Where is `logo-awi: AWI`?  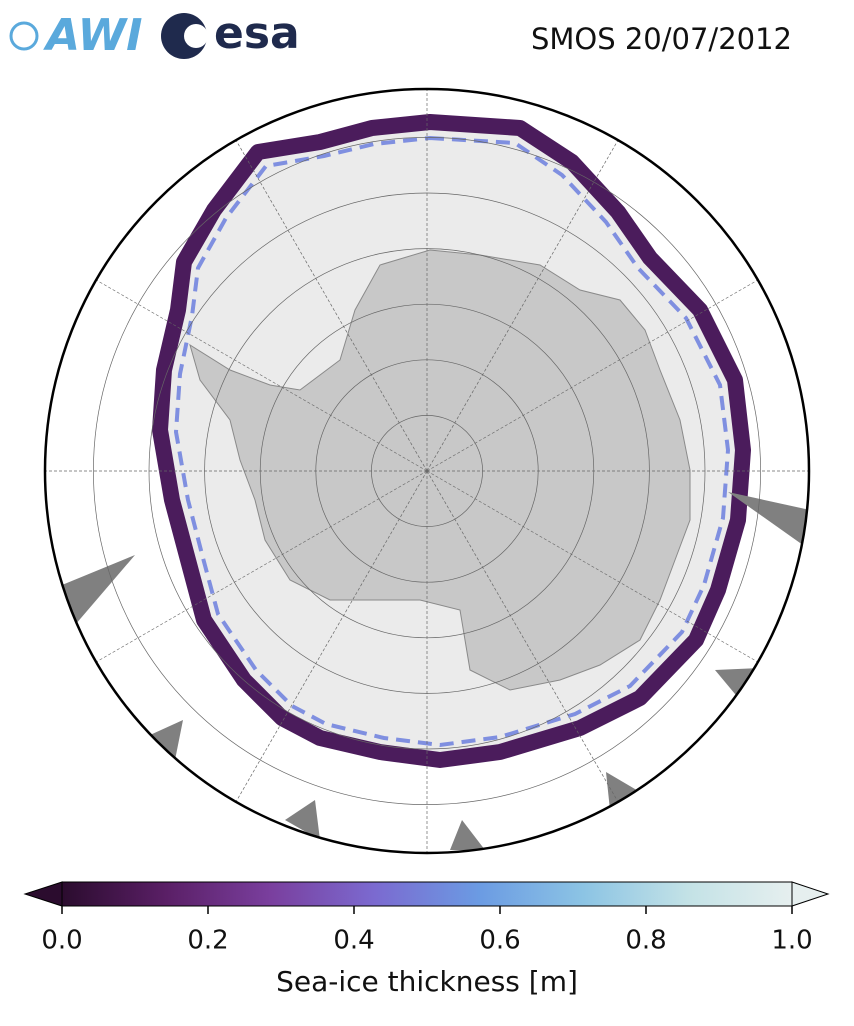
logo-awi: AWI is located at coordinates (76, 35).